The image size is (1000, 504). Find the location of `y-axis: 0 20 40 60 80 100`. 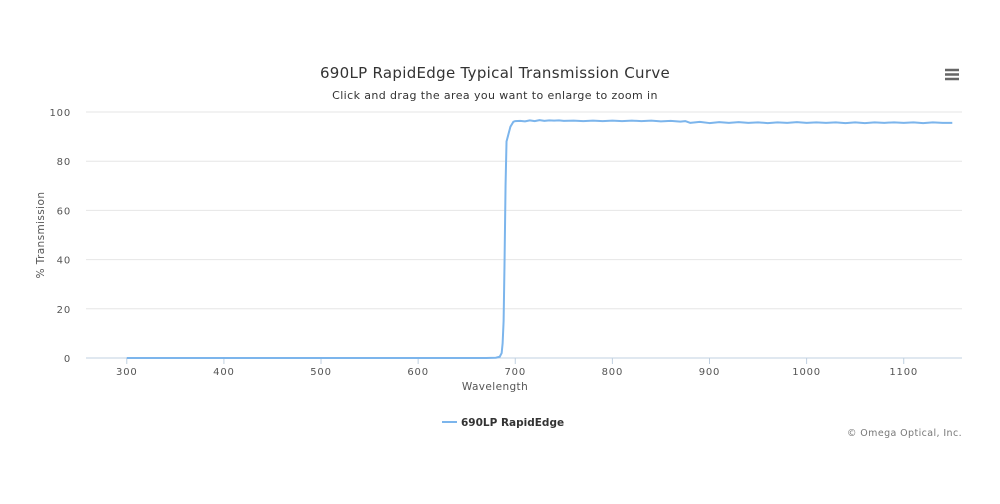

y-axis: 0 20 40 60 80 100 is located at coordinates (61, 236).